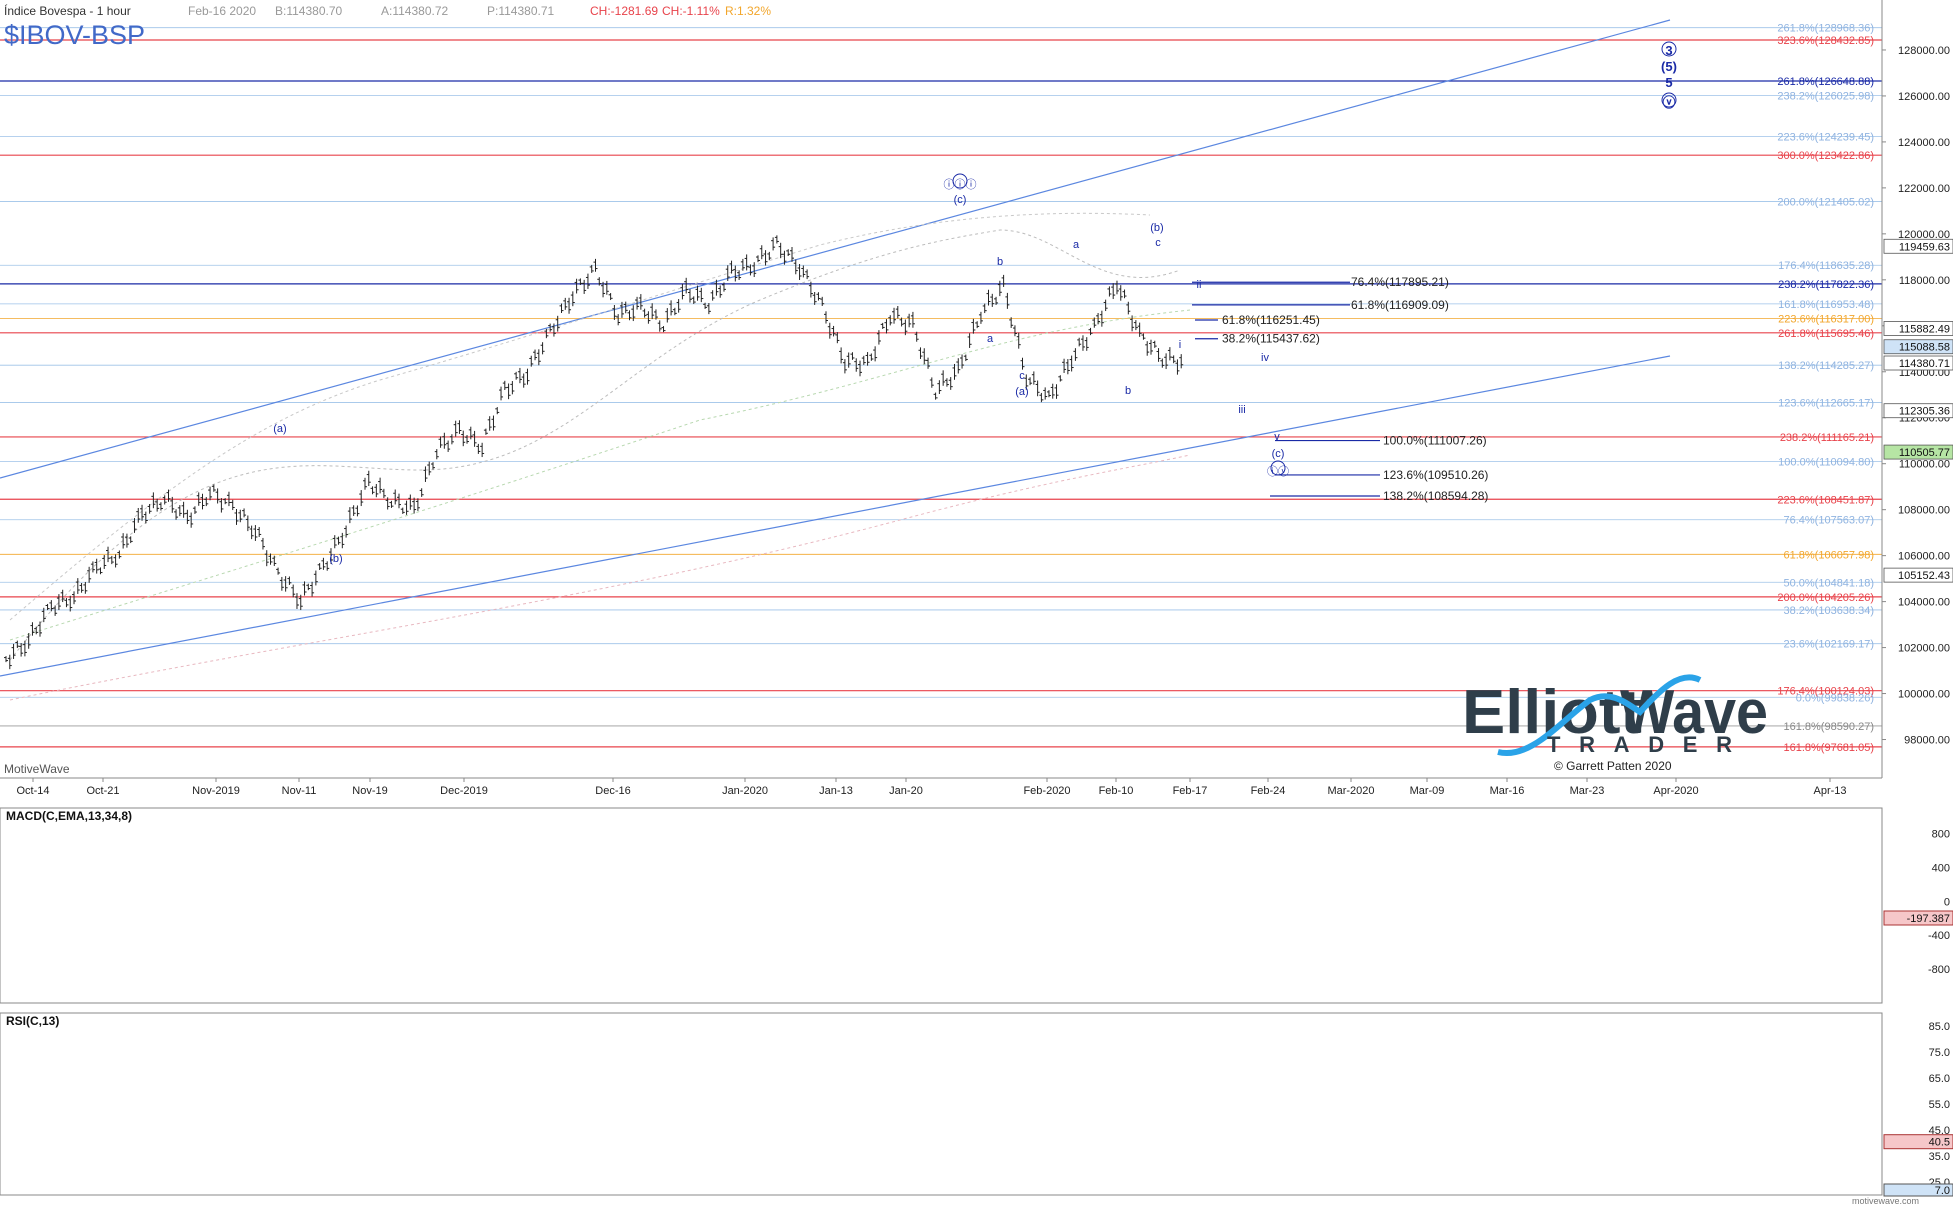 The height and width of the screenshot is (1212, 1953). Describe the element at coordinates (1939, 936) in the screenshot. I see `macd-axis-tick-label: -400` at that location.